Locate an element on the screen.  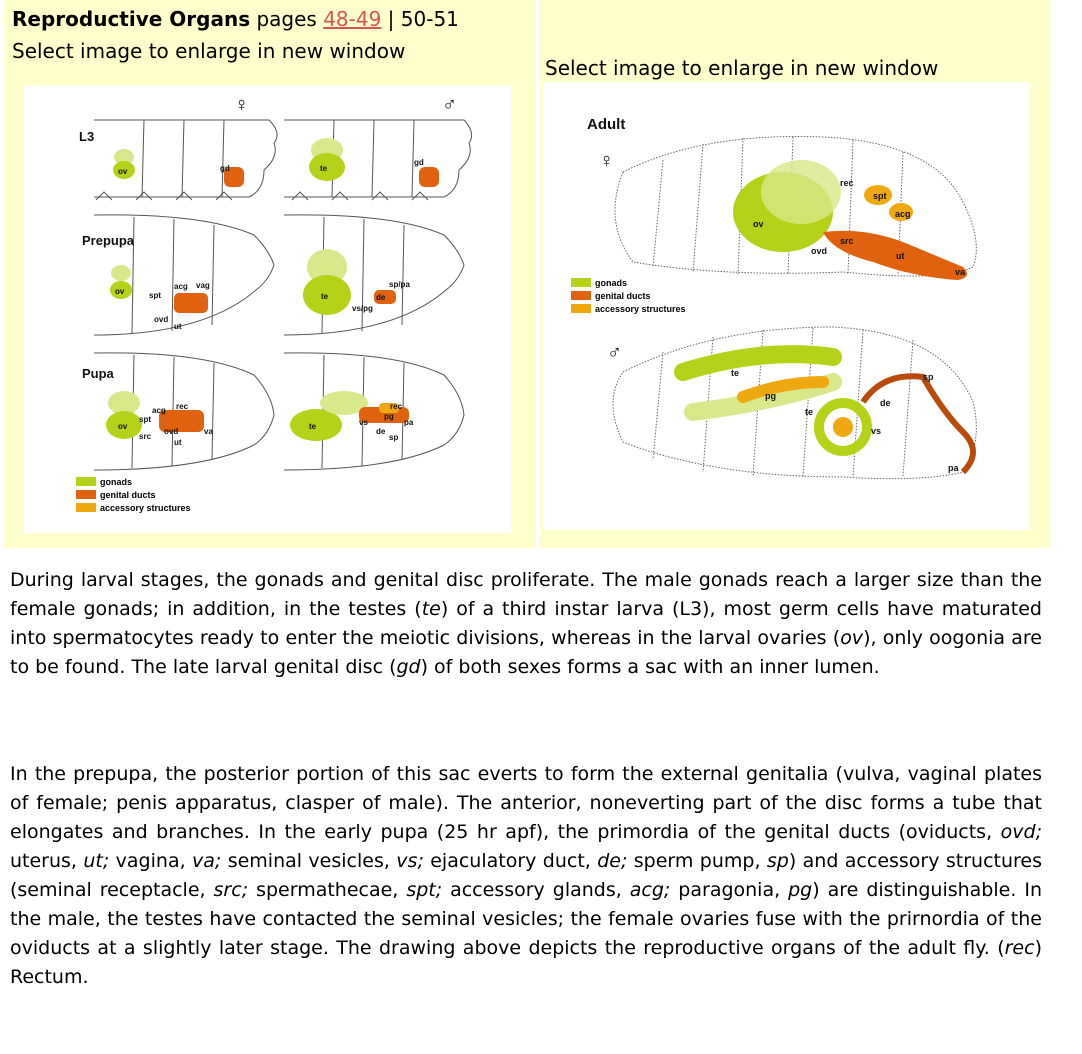
p2-term-vs: vs; is located at coordinates (410, 861).